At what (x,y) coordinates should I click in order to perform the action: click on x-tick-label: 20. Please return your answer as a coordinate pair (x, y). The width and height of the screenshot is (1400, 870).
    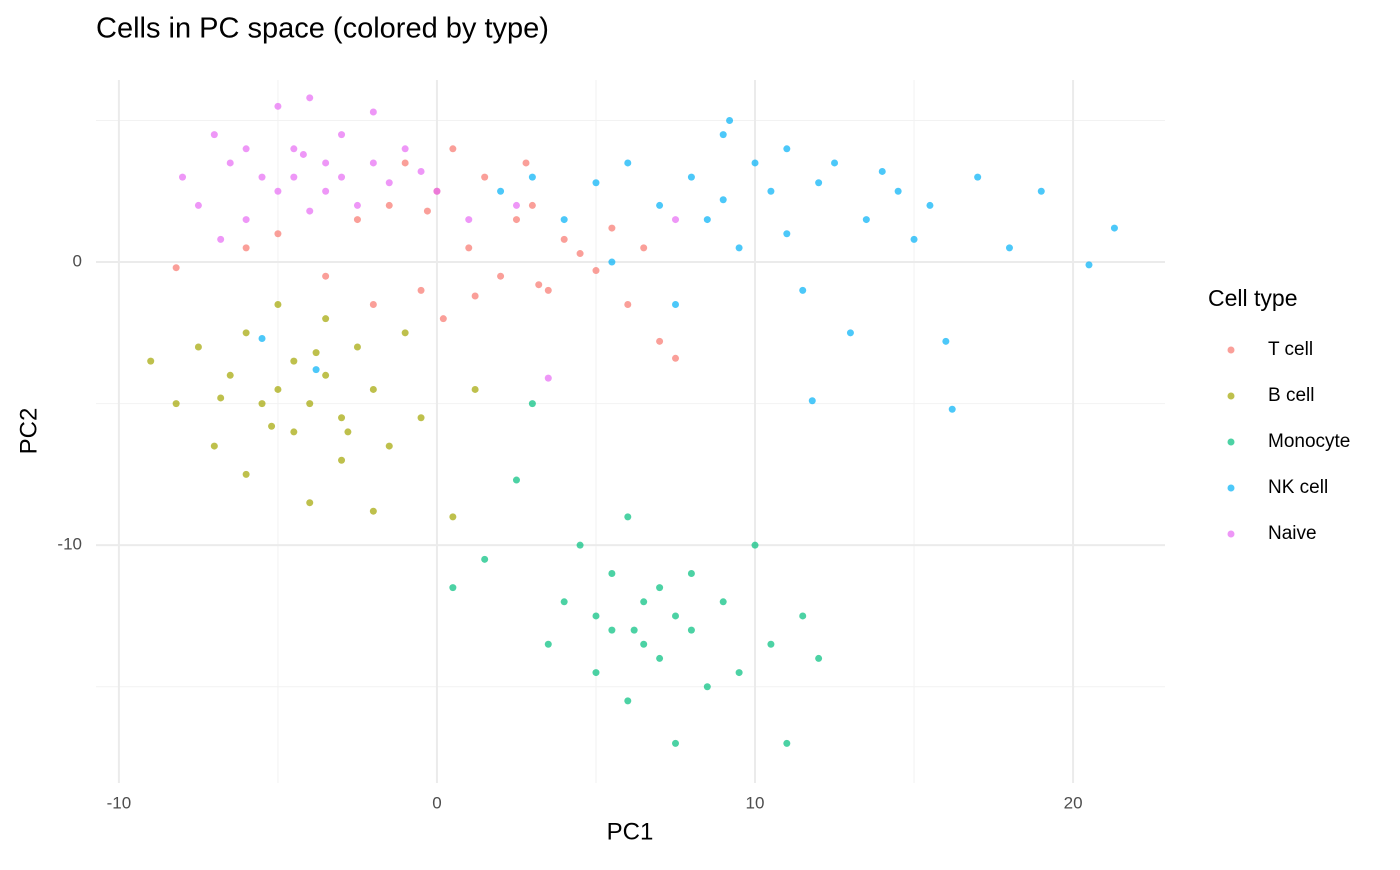
    Looking at the image, I should click on (1073, 802).